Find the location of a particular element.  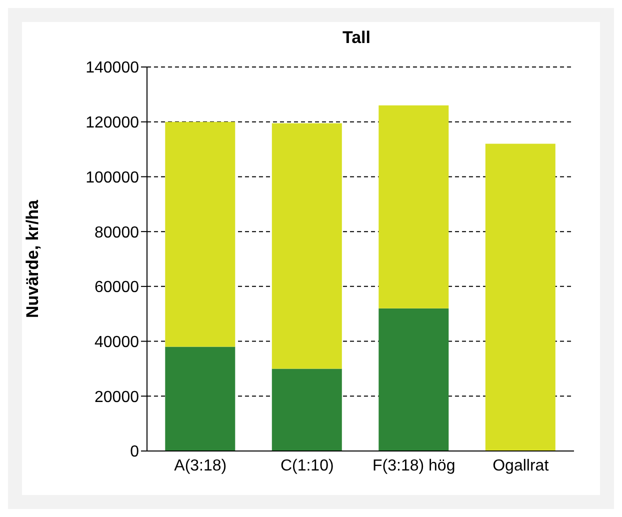

y-tick-label: 60000 is located at coordinates (117, 287).